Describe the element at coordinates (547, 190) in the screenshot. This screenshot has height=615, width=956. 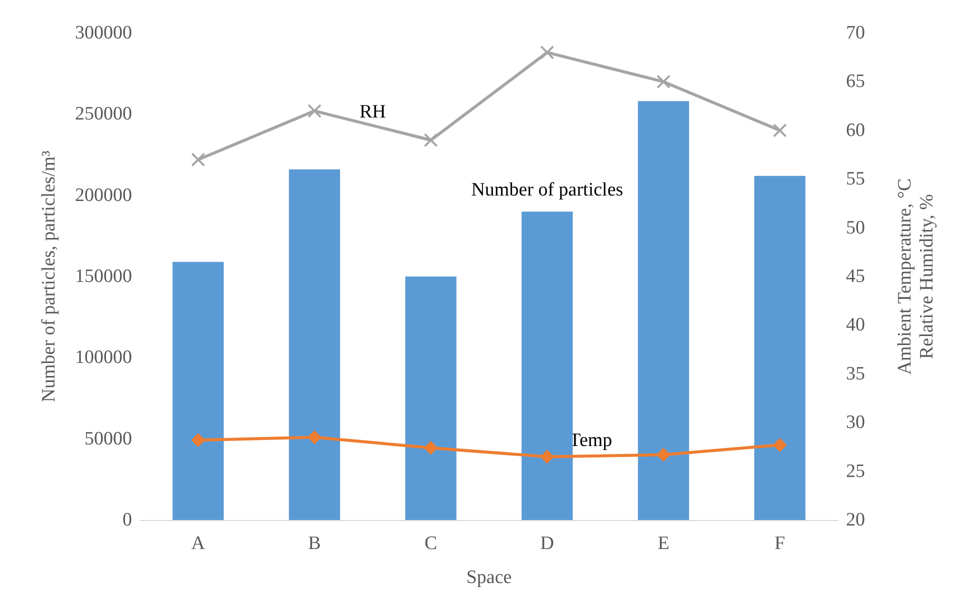
I see `series-label: Number of particles` at that location.